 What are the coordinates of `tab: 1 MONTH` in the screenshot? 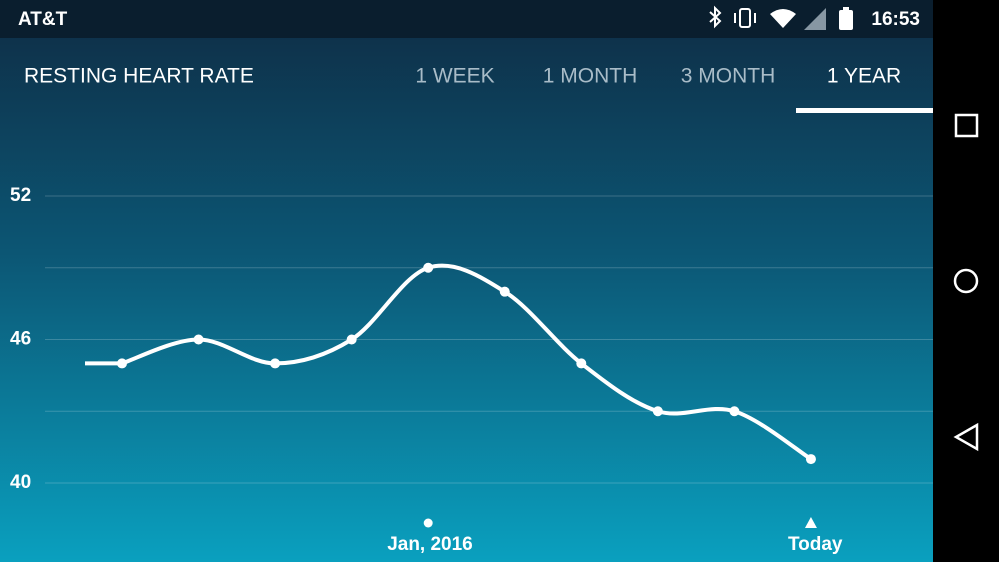 It's located at (590, 76).